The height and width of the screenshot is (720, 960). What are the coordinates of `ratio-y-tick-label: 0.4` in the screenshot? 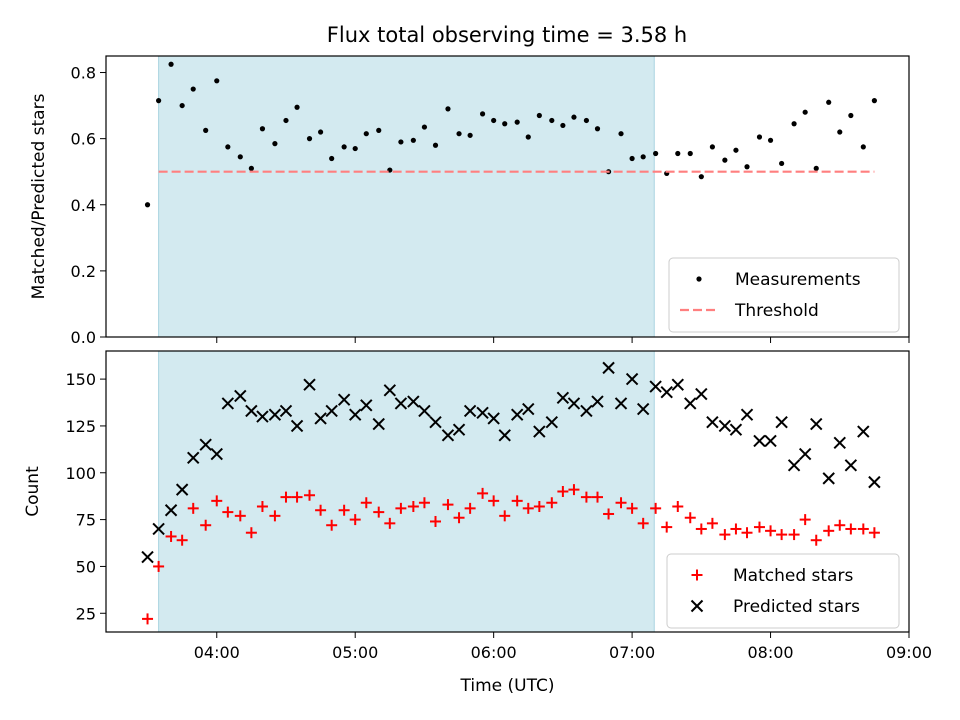 It's located at (83, 205).